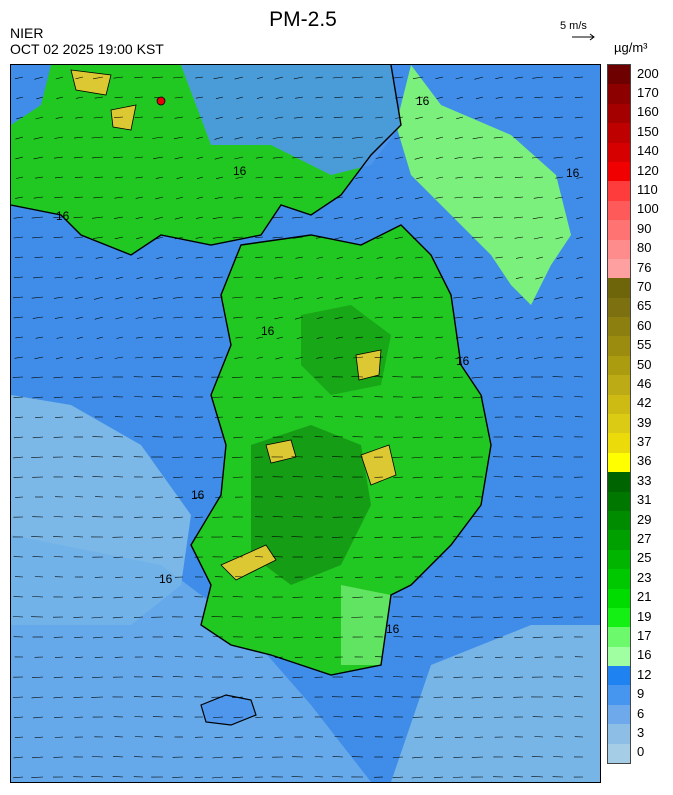 This screenshot has height=795, width=673. I want to click on north-land-blue, so click(291, 120).